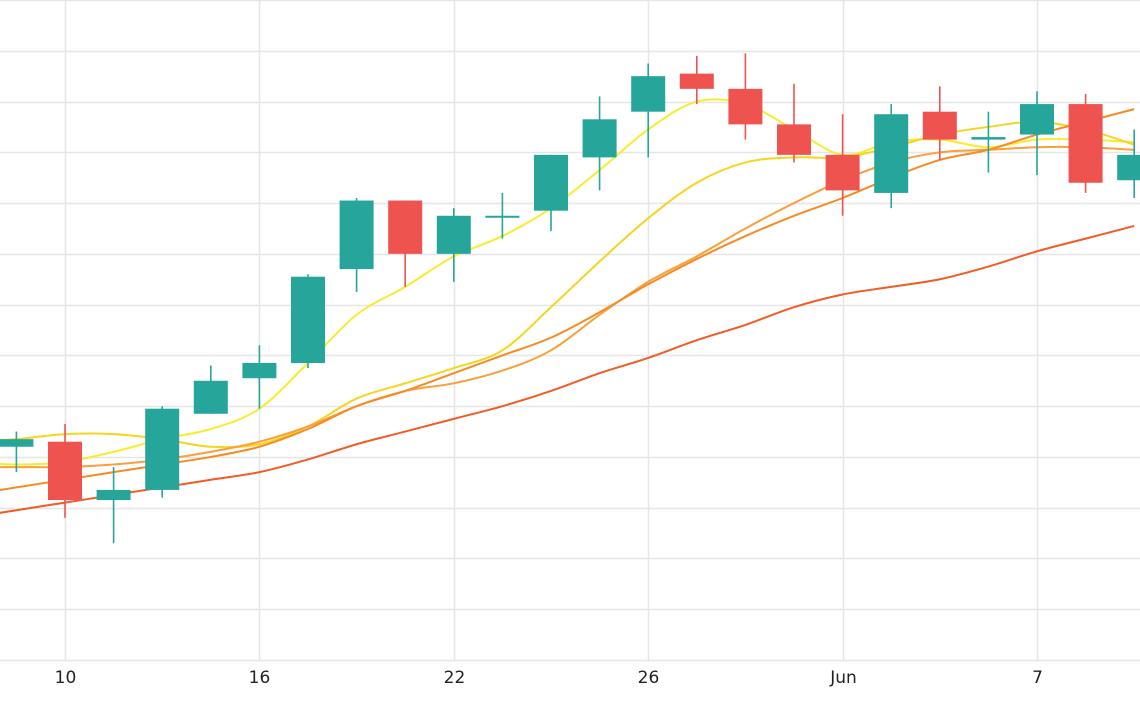 The image size is (1140, 710). I want to click on x-tick-label: 22, so click(455, 678).